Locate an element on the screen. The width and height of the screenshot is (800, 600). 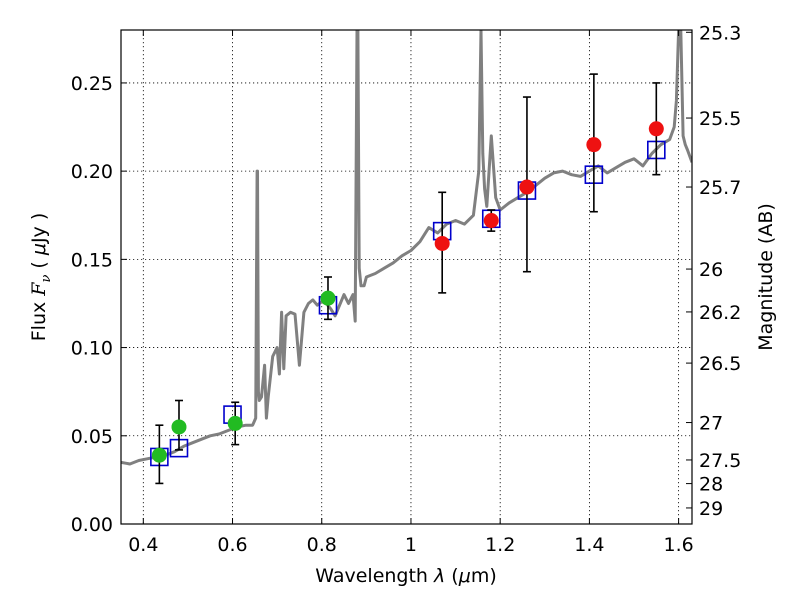
y-tick-label: 0.25 is located at coordinates (92, 84).